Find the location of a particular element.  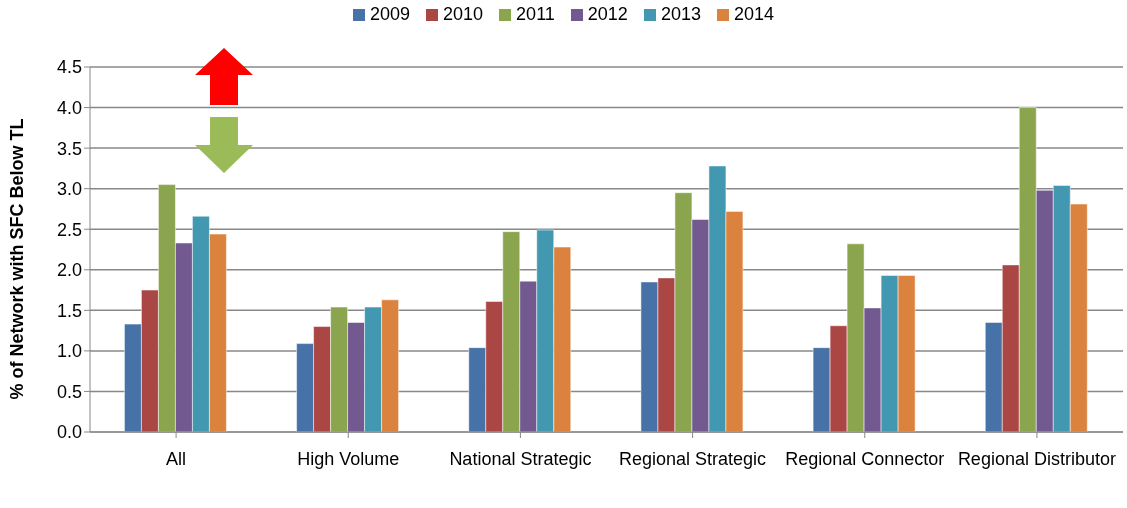

x-tick-label: Regional Connector is located at coordinates (865, 458).